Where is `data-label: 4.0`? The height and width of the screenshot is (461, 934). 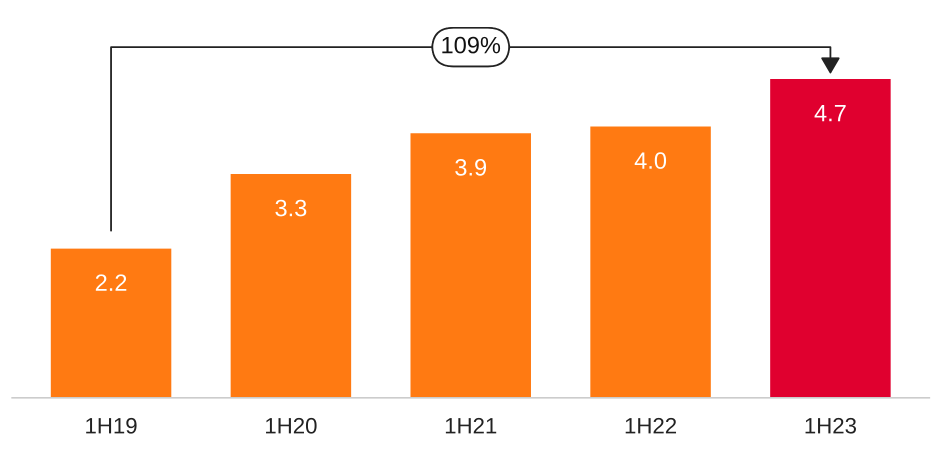 data-label: 4.0 is located at coordinates (650, 160).